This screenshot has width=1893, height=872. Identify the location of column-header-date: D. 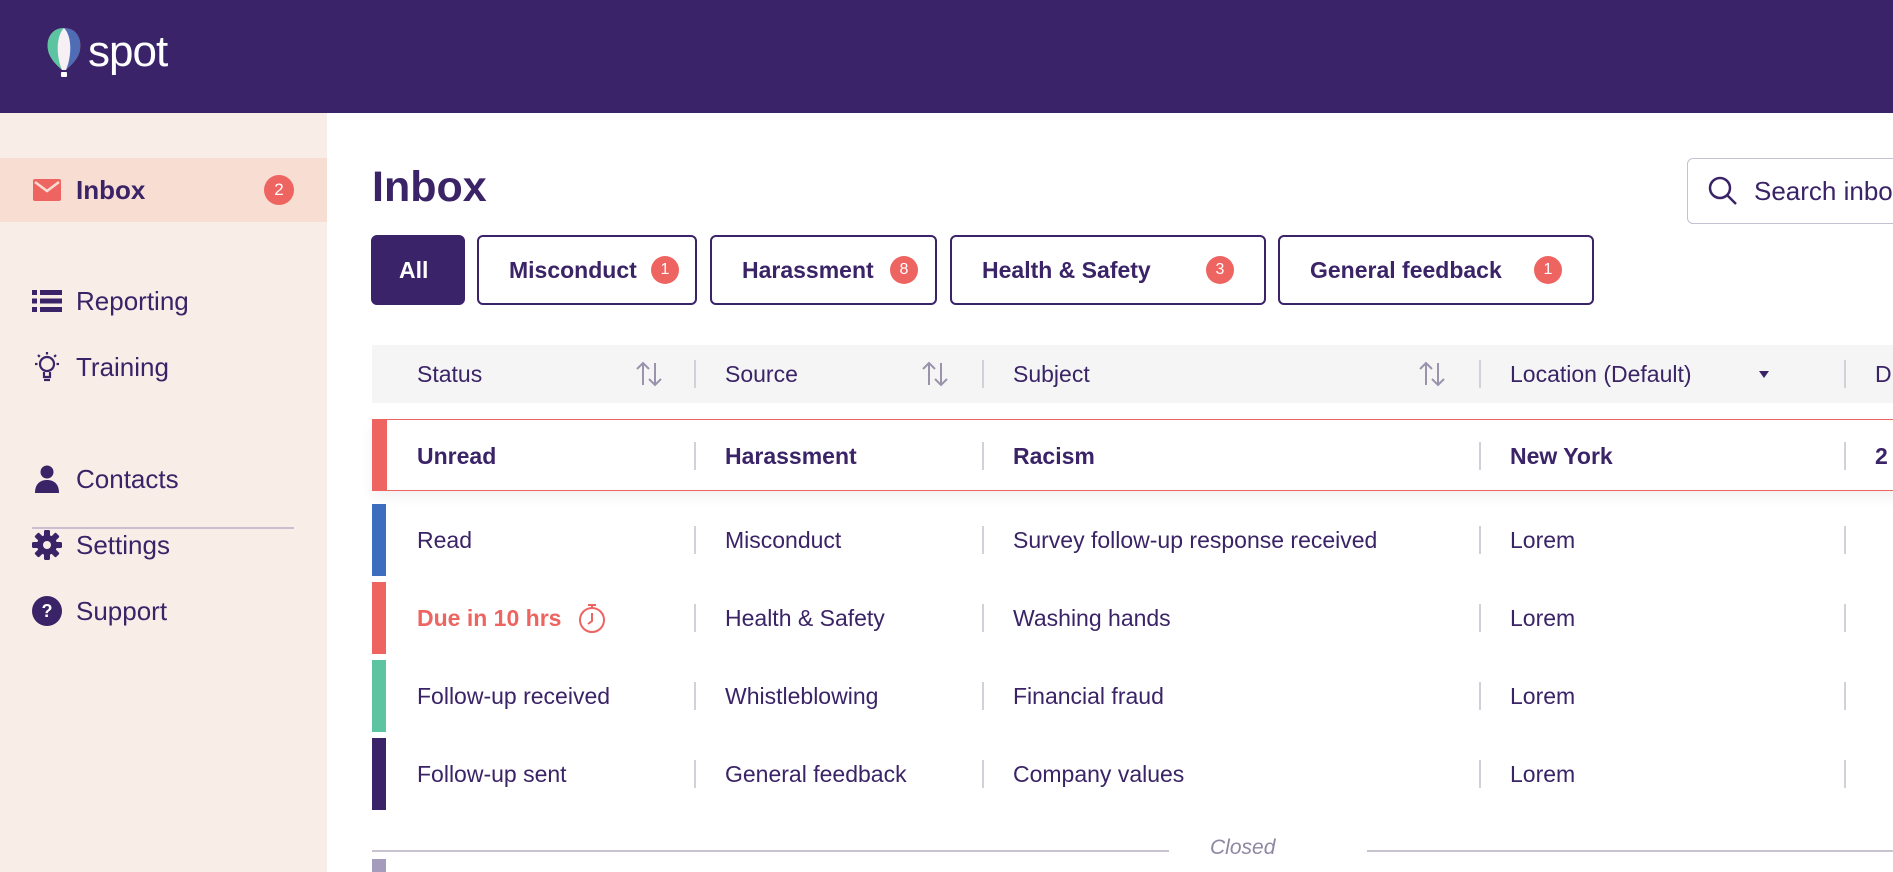
(1883, 374).